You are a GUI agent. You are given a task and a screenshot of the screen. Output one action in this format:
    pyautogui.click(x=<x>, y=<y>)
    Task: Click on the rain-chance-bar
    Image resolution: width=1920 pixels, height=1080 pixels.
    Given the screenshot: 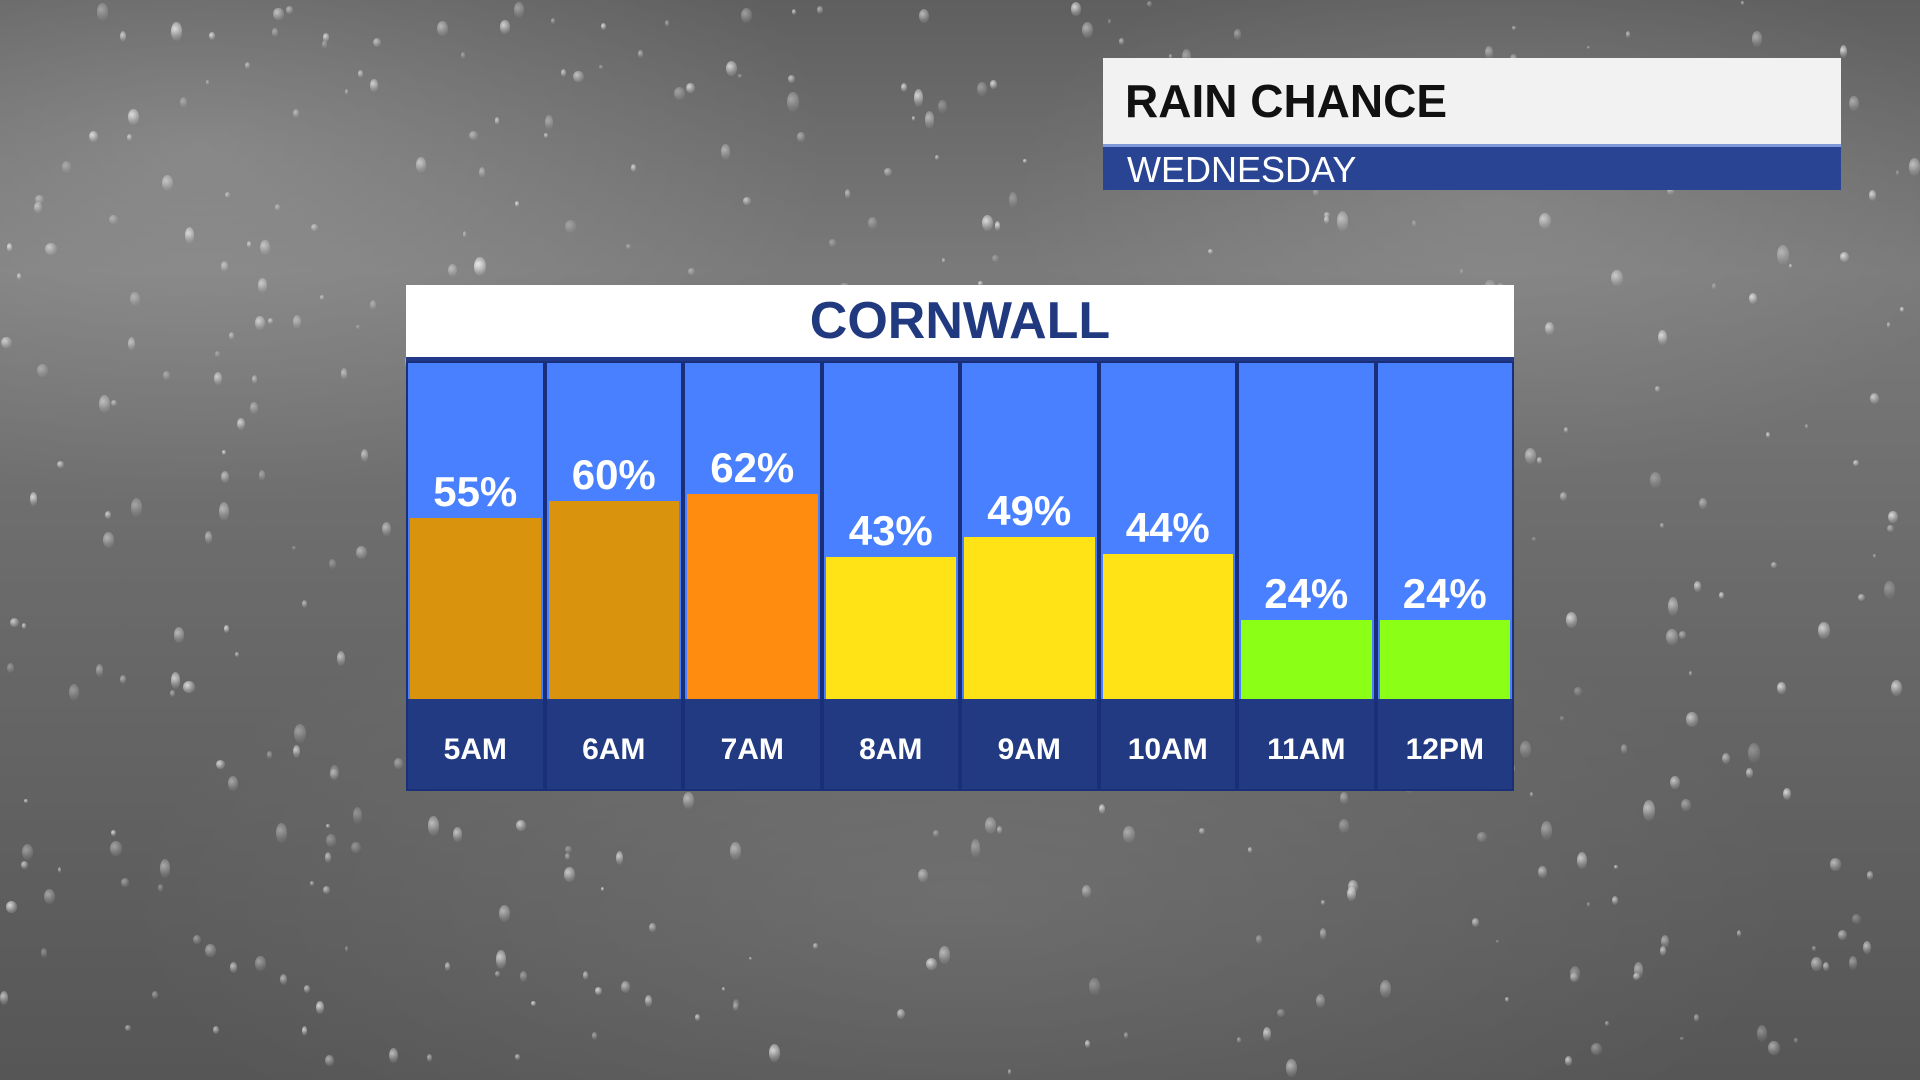 What is the action you would take?
    pyautogui.click(x=1444, y=659)
    